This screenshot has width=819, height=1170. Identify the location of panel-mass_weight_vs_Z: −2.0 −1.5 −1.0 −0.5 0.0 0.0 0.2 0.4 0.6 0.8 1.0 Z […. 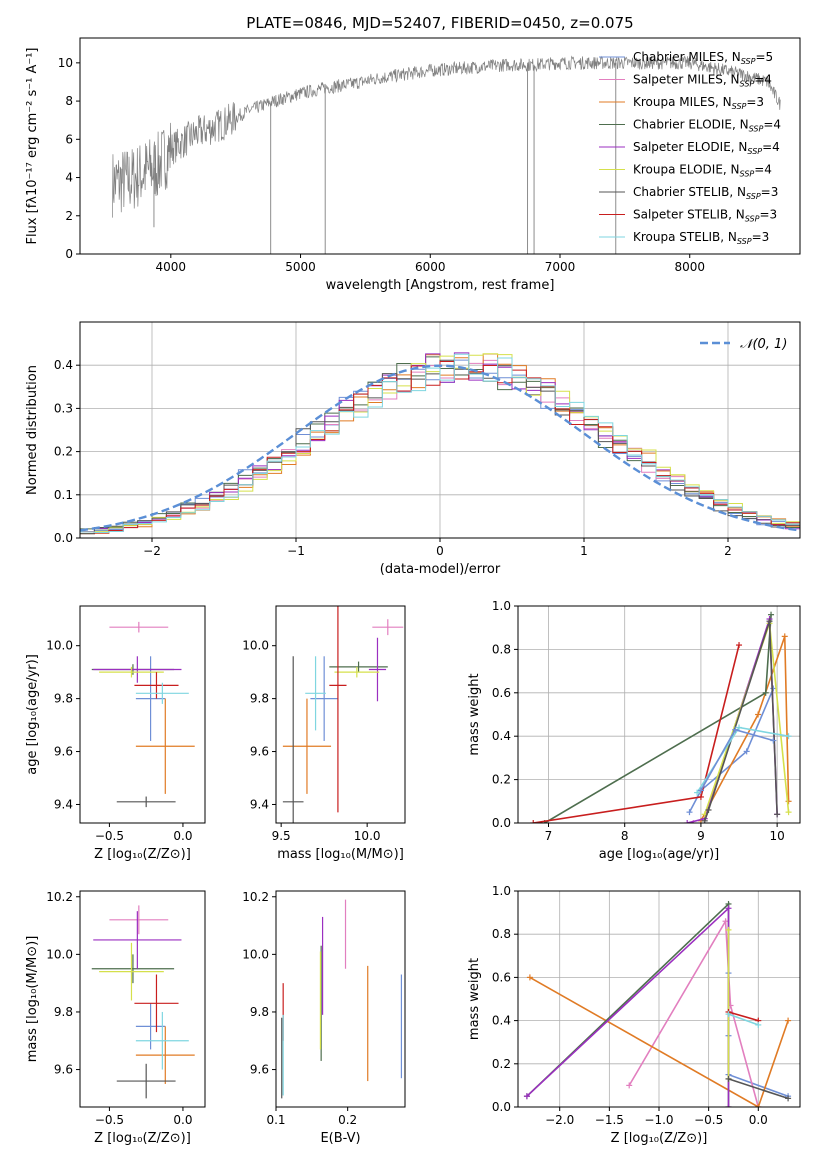
(634, 1015).